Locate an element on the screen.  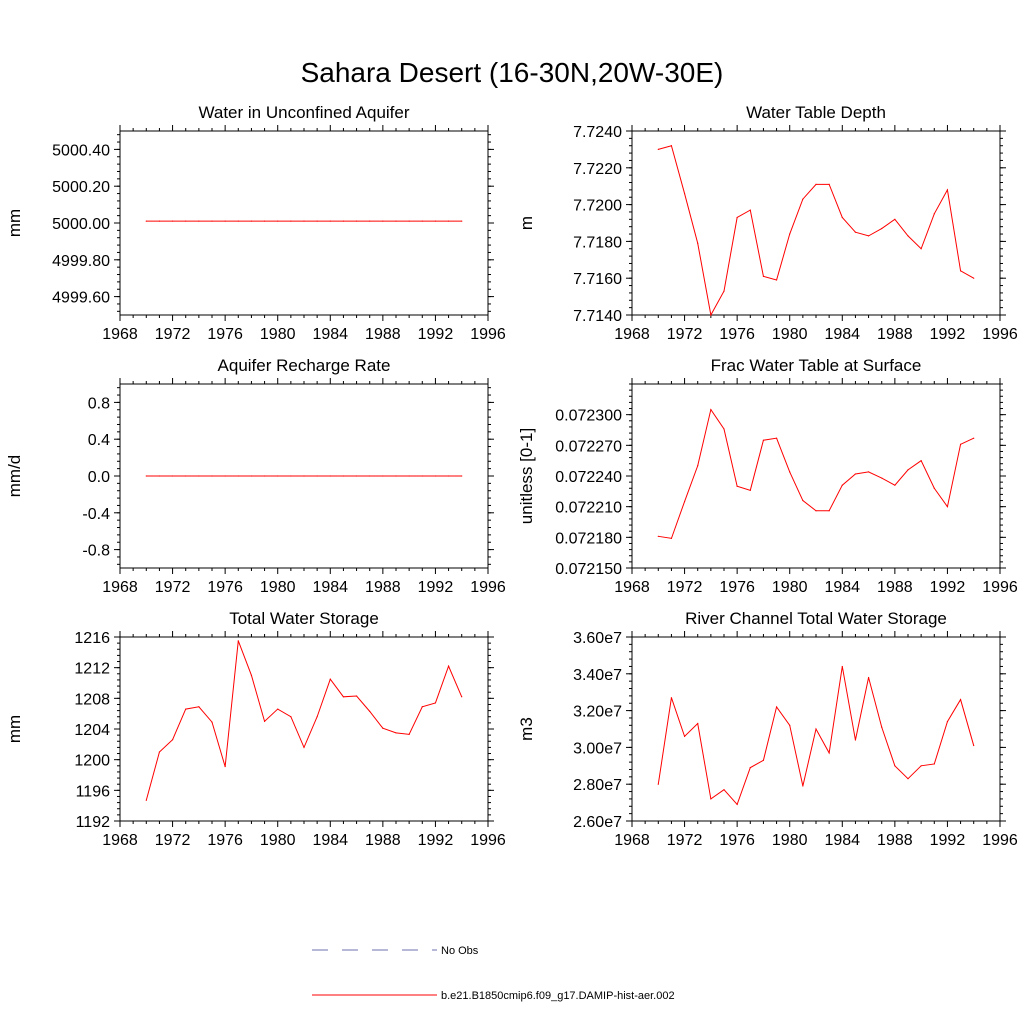
y-tick-label: 0.072210 is located at coordinates (588, 508).